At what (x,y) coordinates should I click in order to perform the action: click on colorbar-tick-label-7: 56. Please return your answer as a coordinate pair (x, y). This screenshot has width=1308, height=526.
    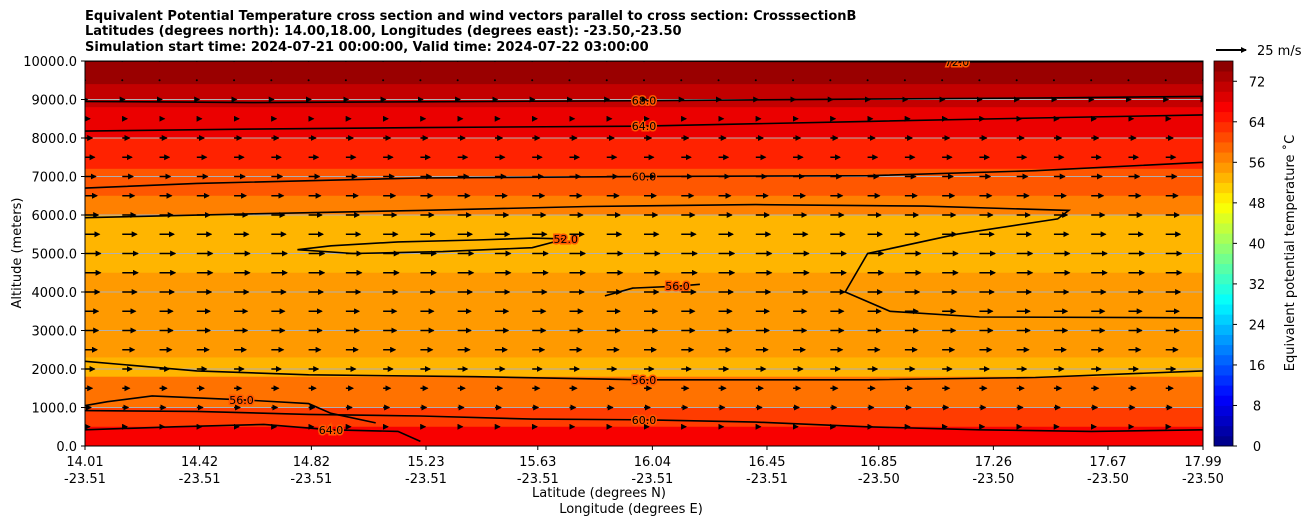
    Looking at the image, I should click on (1257, 163).